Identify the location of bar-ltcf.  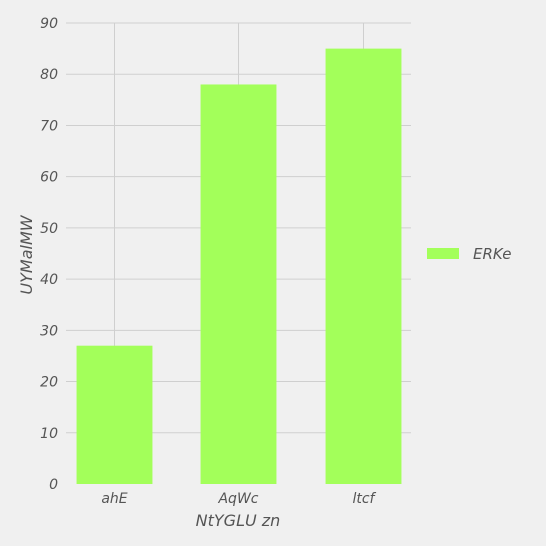
(363, 266).